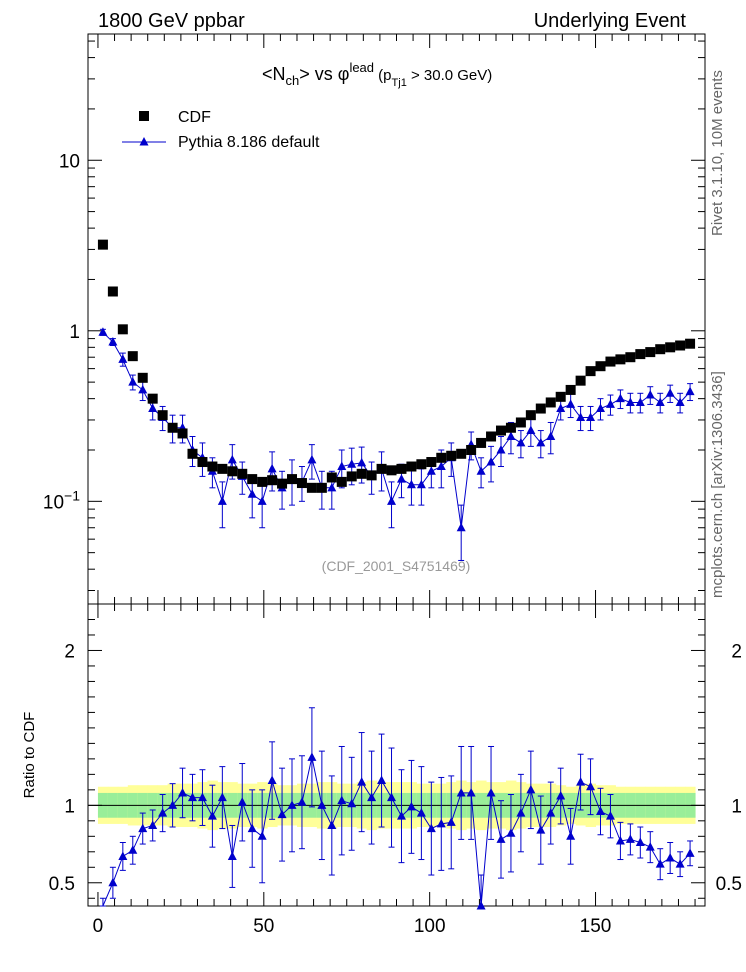  I want to click on plot-title: <Nch> vs φlead (pTj1 > 30.0 GeV), so click(377, 74).